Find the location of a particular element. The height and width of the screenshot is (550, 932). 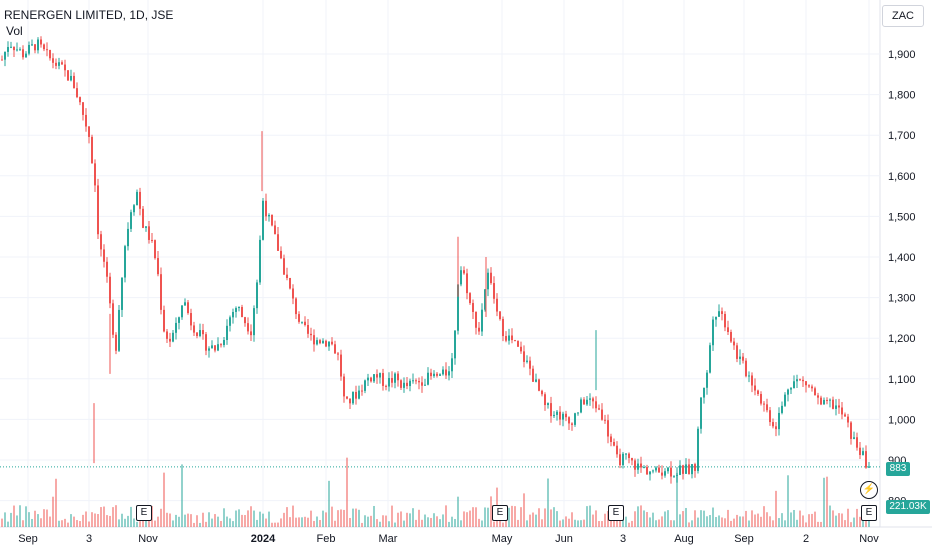

x-tick-label: 3 is located at coordinates (89, 539).